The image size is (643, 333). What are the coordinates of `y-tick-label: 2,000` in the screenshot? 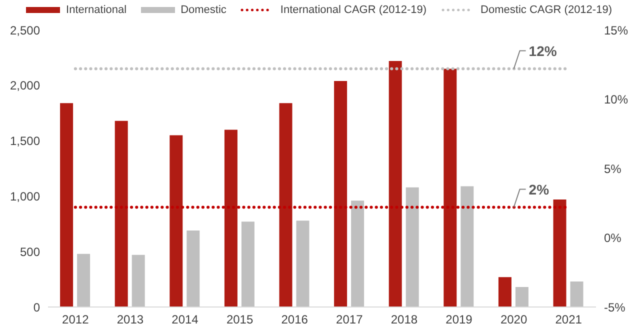 It's located at (25, 85).